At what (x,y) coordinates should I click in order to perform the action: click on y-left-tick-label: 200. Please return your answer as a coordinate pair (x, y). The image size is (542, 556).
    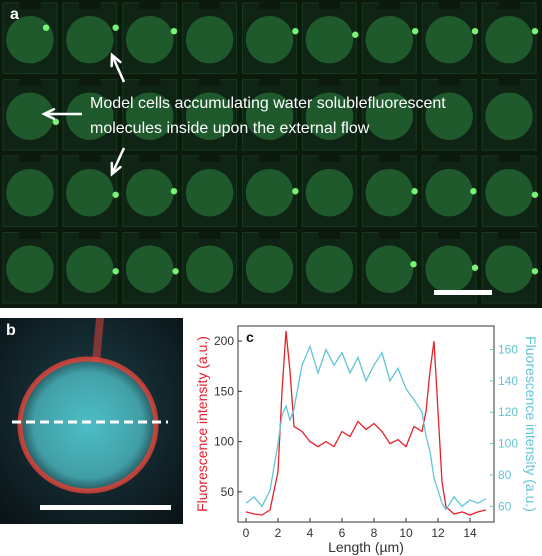
    Looking at the image, I should click on (224, 341).